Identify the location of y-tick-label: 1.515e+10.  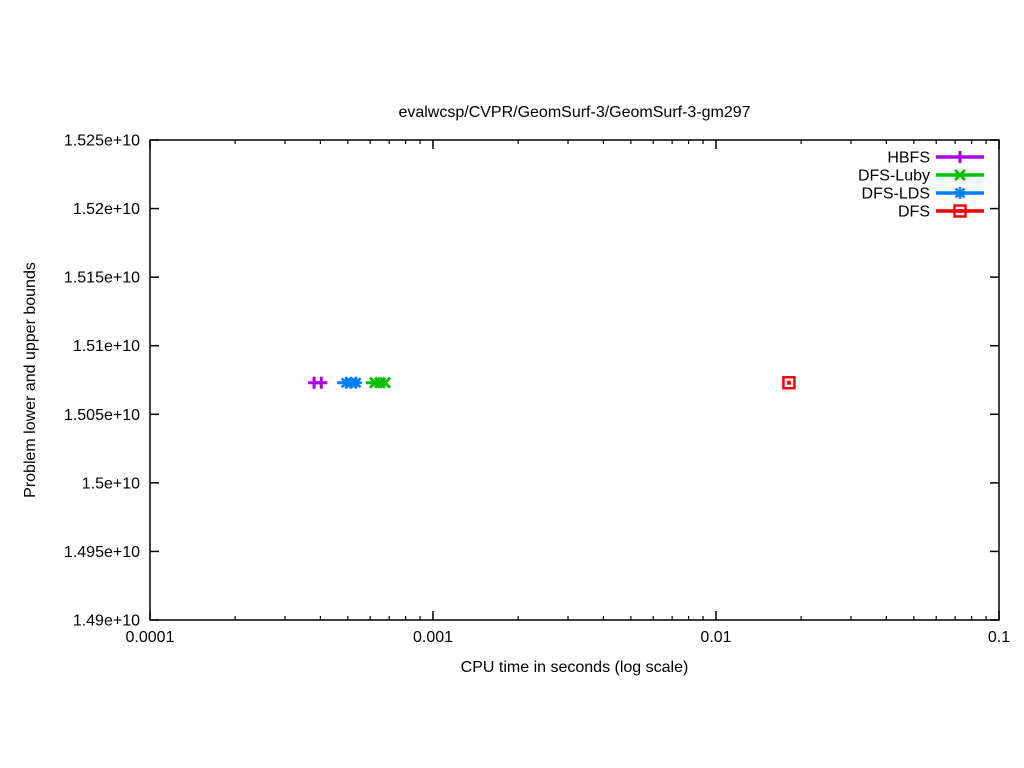
(102, 278).